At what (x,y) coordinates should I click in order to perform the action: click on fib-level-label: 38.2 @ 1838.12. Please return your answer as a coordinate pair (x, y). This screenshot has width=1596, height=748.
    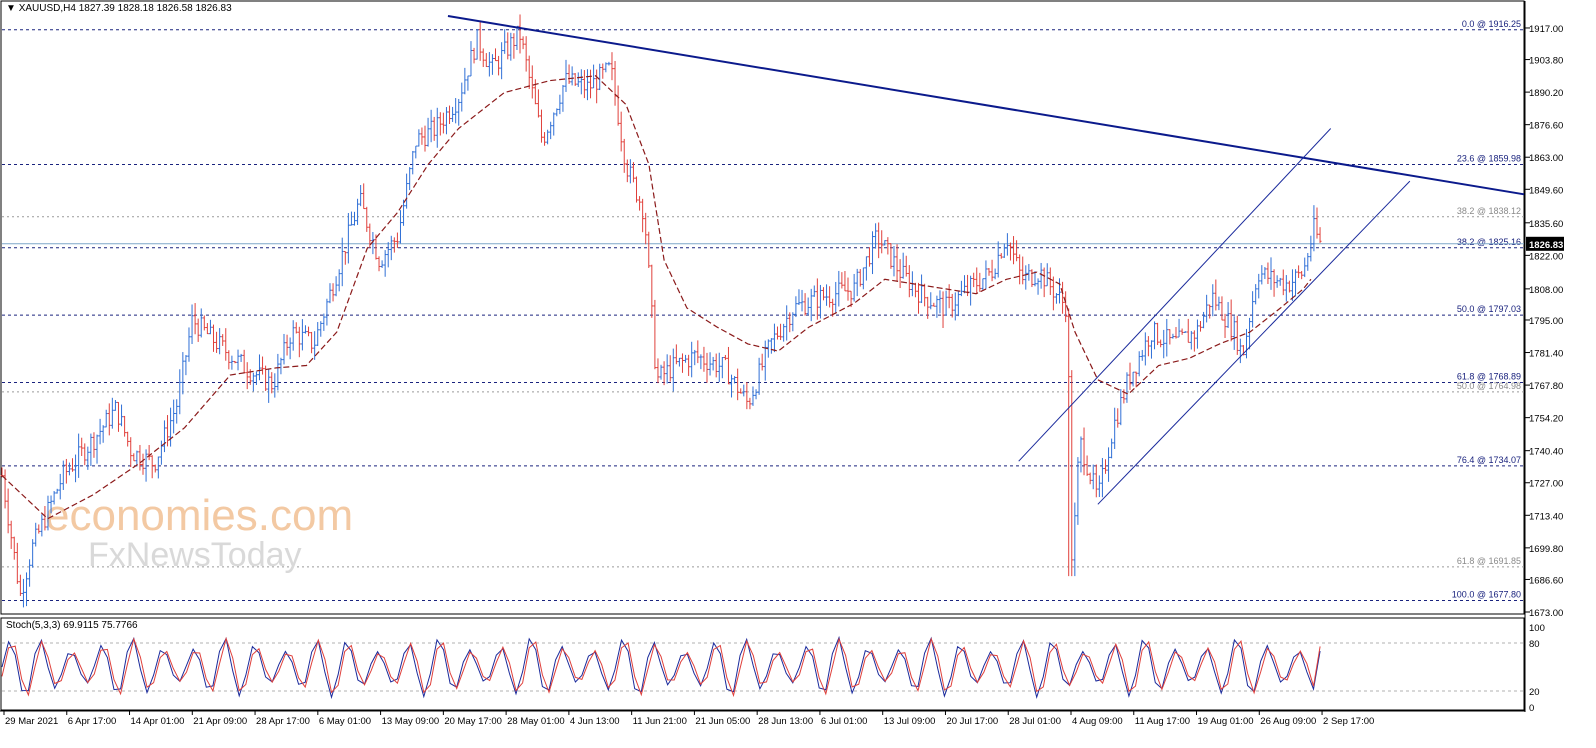
    Looking at the image, I should click on (1489, 211).